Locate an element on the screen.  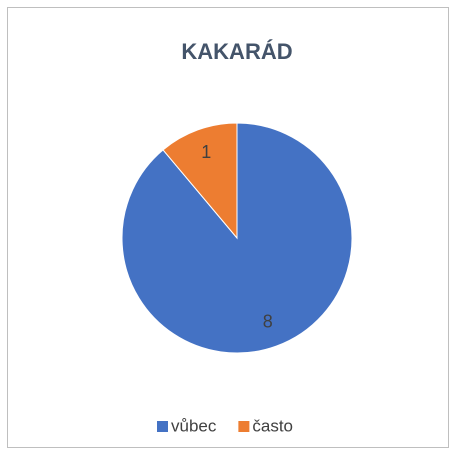
legend-label: často is located at coordinates (272, 425).